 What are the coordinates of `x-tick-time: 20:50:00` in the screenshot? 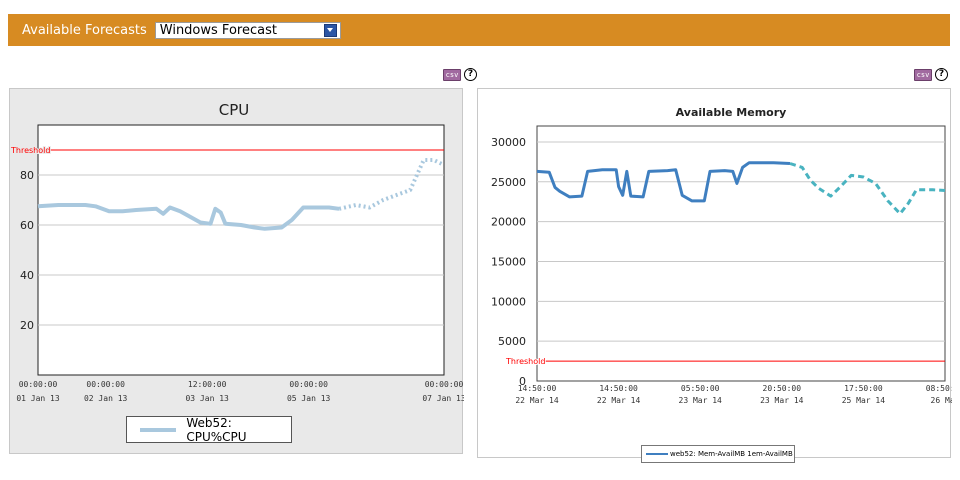 It's located at (782, 388).